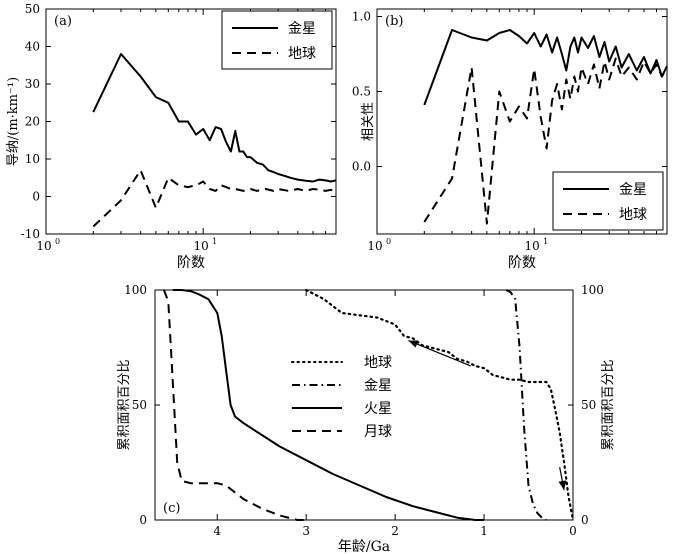  Describe the element at coordinates (135, 290) in the screenshot. I see `y-tick-label: 100` at that location.